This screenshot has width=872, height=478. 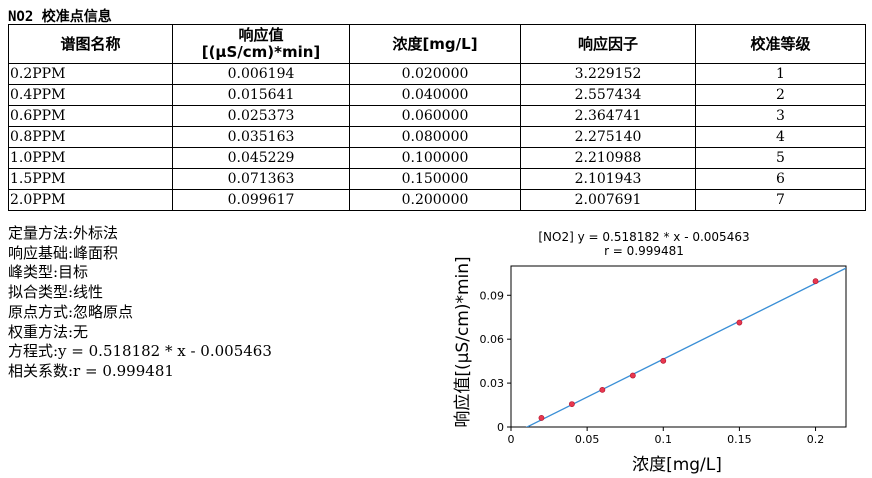 I want to click on cell-response: 0.071363, so click(x=261, y=179).